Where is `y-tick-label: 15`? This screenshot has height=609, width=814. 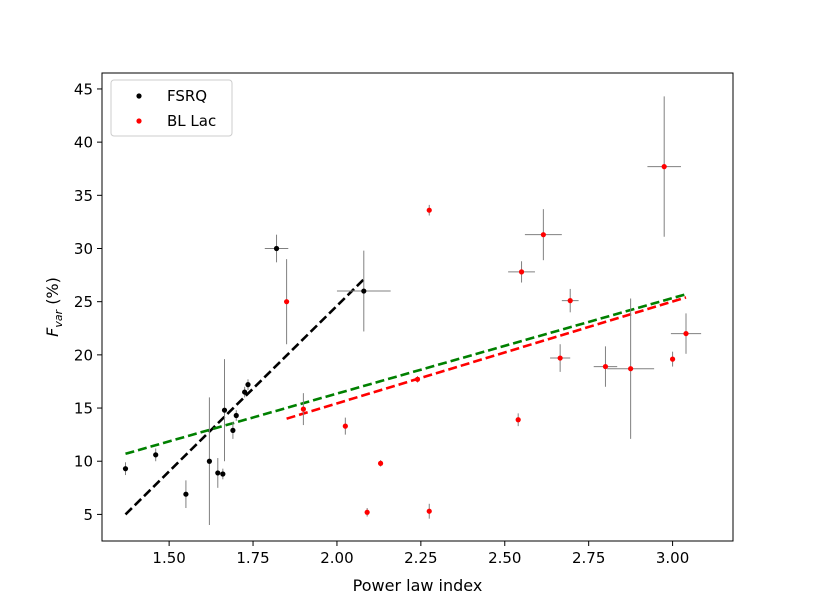 y-tick-label: 15 is located at coordinates (83, 409).